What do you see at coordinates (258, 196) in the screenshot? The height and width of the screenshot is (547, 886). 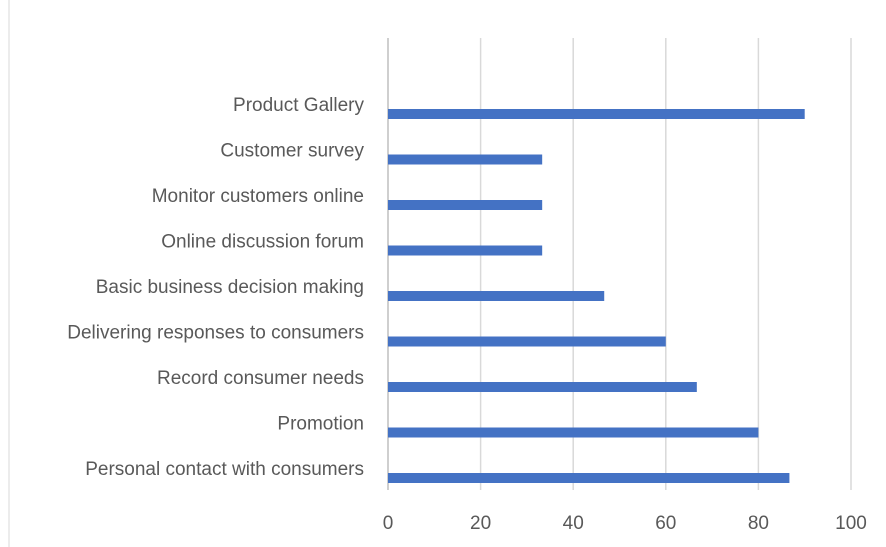 I see `category-label-2: Monitor customers online` at bounding box center [258, 196].